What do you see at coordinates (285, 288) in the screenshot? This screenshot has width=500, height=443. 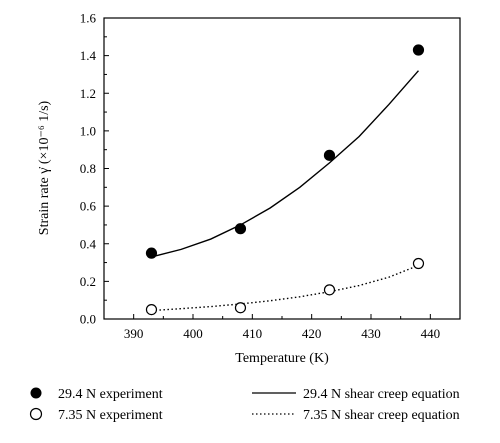 I see `series-line` at bounding box center [285, 288].